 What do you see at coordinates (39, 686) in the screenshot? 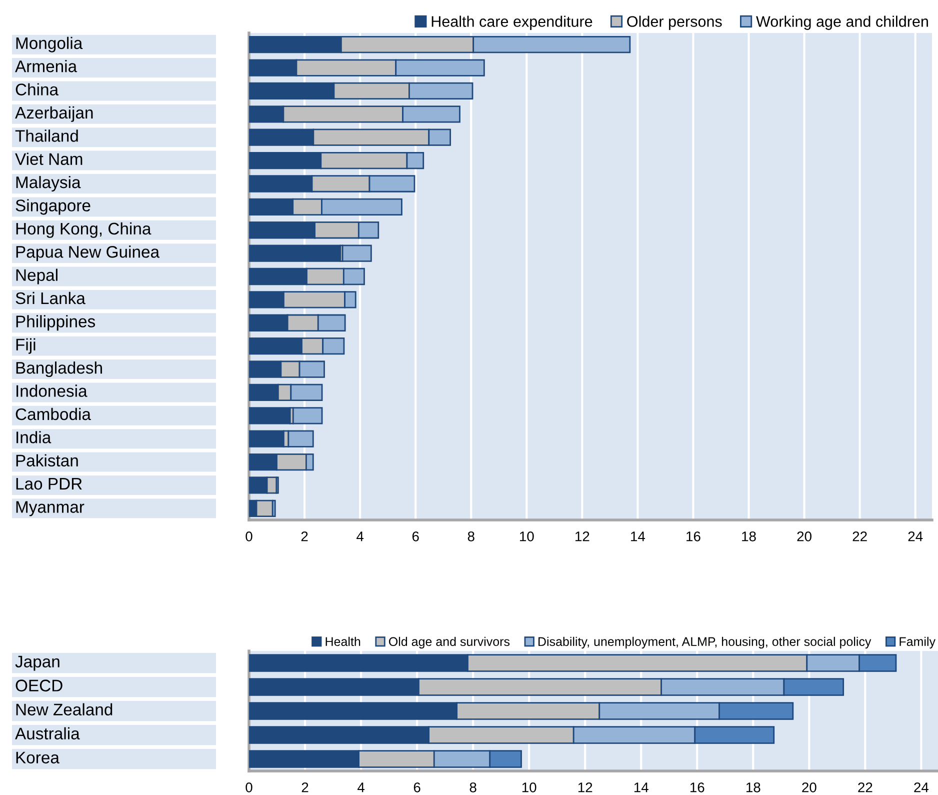
I see `y-tick-label: OECD` at bounding box center [39, 686].